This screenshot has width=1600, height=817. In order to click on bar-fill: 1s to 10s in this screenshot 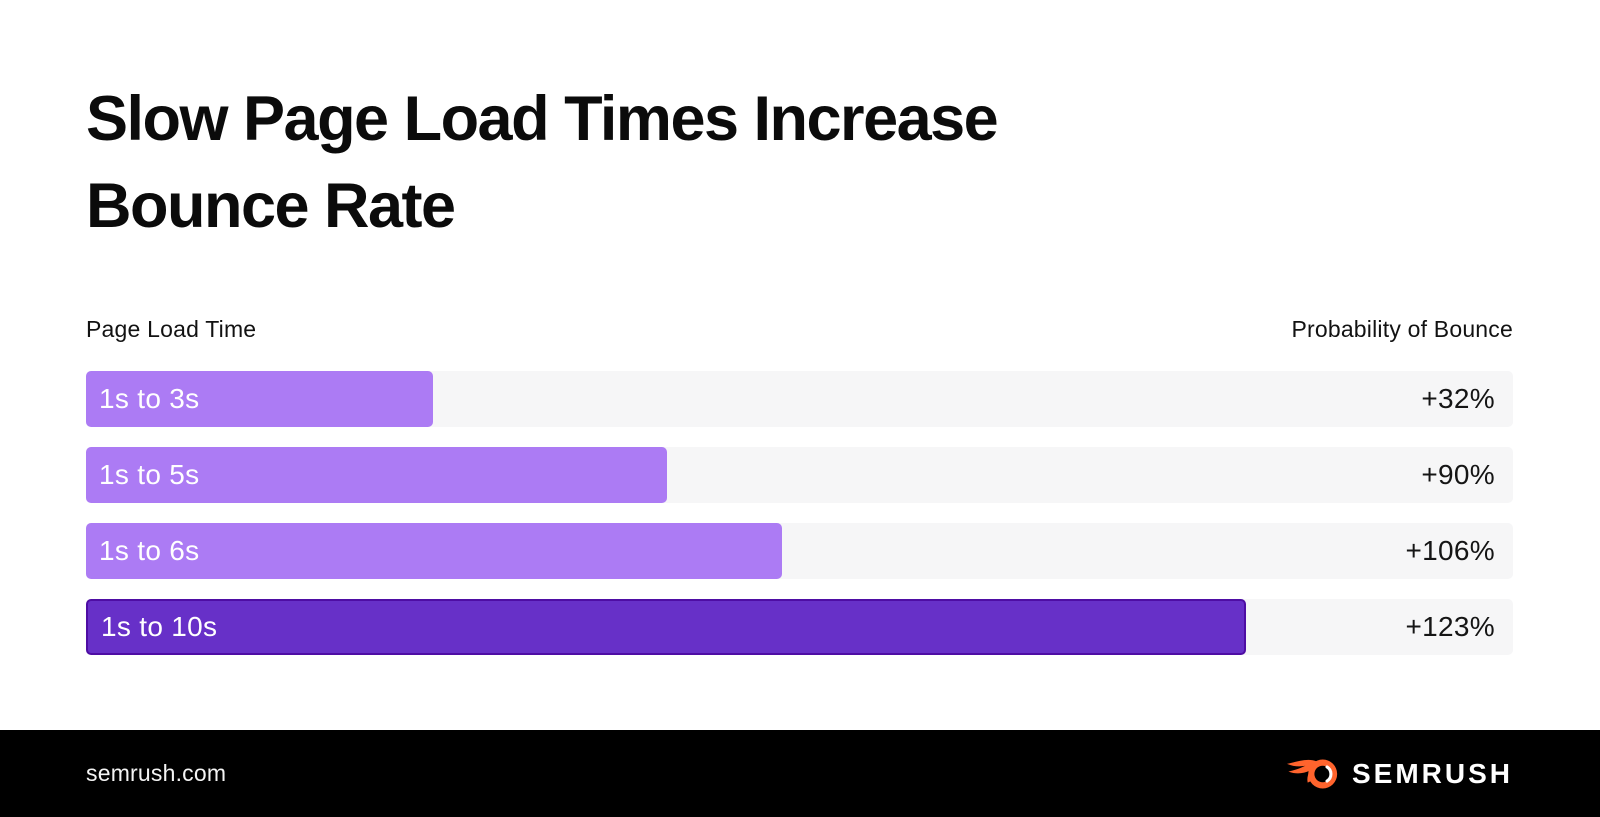, I will do `click(666, 627)`.